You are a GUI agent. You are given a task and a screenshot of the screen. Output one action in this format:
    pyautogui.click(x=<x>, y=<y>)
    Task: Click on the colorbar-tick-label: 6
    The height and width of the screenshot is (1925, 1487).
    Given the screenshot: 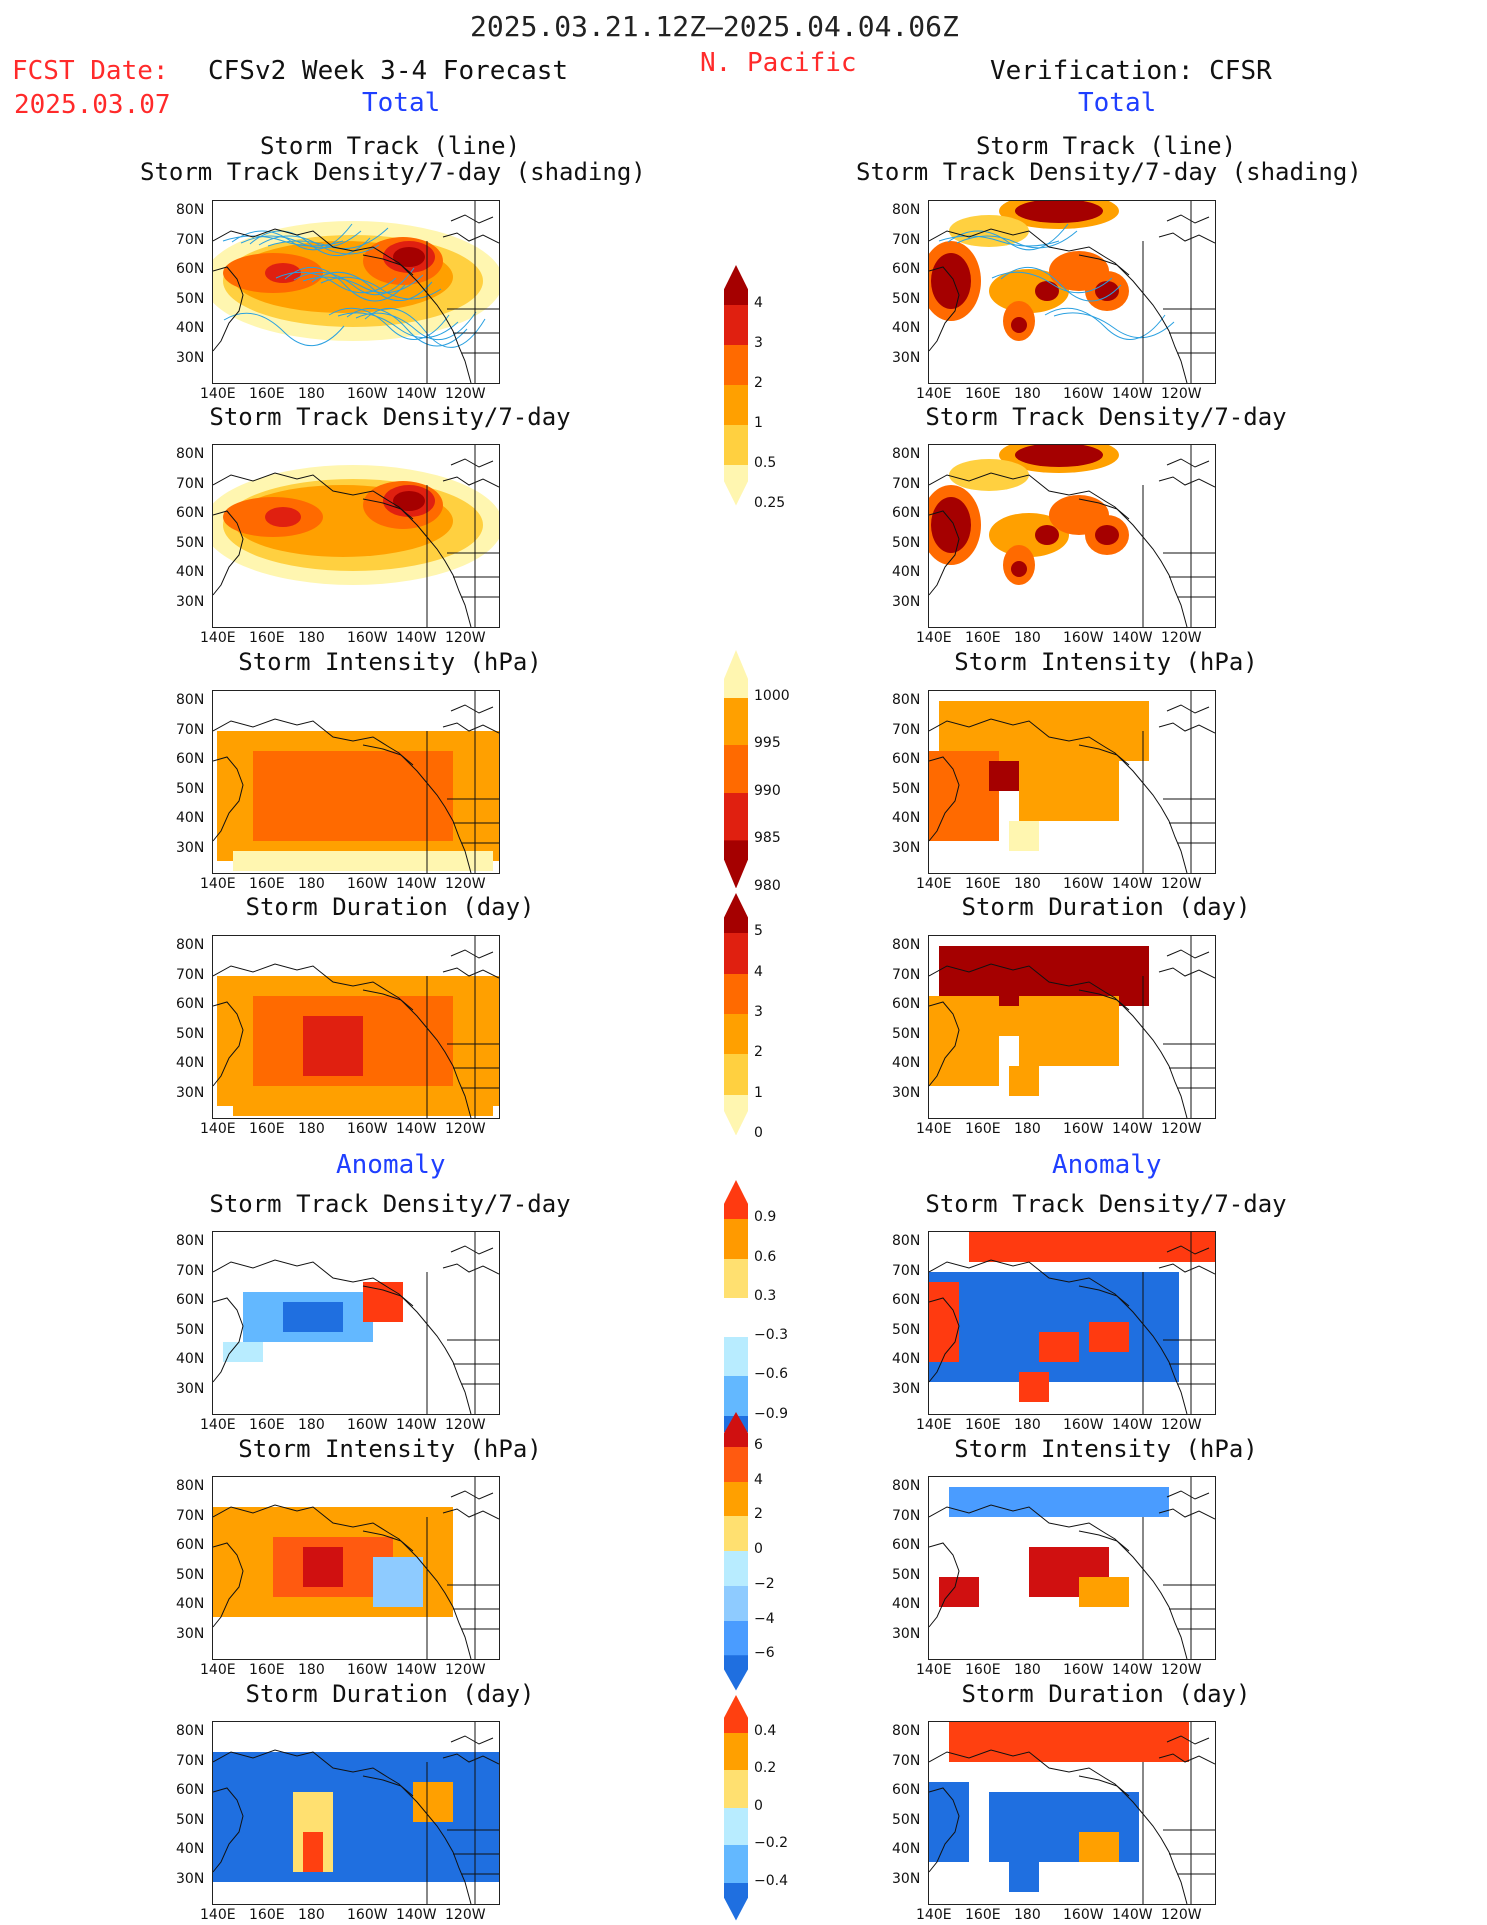 What is the action you would take?
    pyautogui.click(x=758, y=1444)
    